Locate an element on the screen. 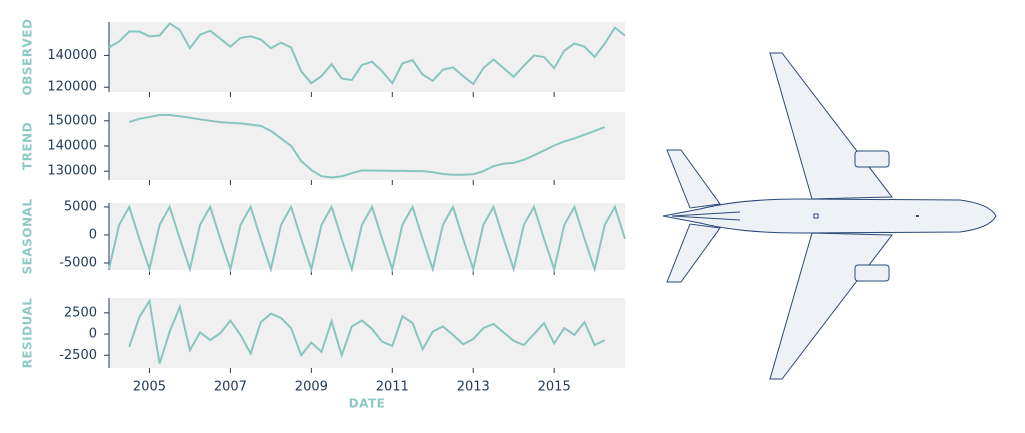 This screenshot has height=433, width=1025. y-tick-label: -5000 is located at coordinates (78, 262).